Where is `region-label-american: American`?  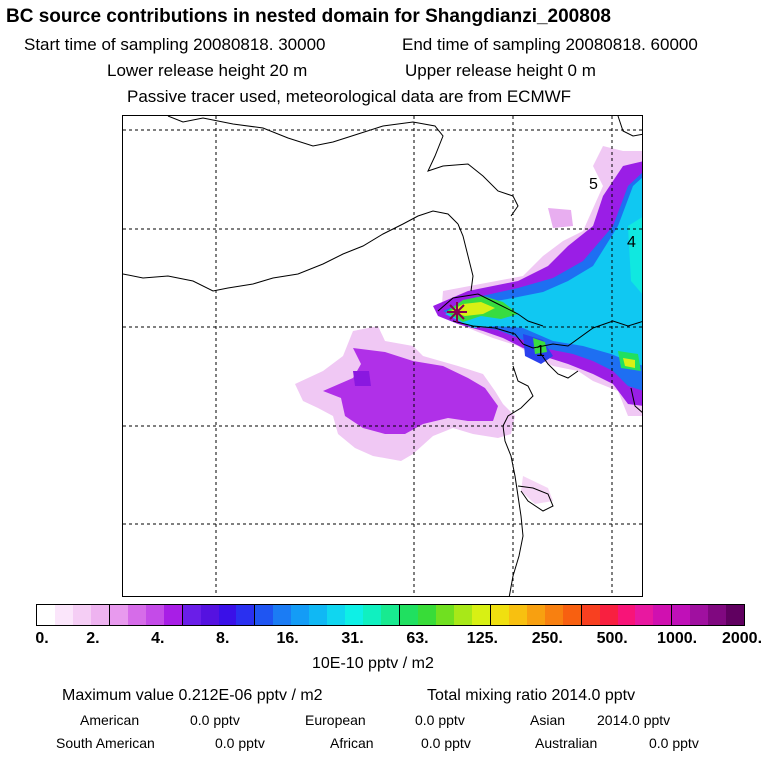 region-label-american: American is located at coordinates (110, 720).